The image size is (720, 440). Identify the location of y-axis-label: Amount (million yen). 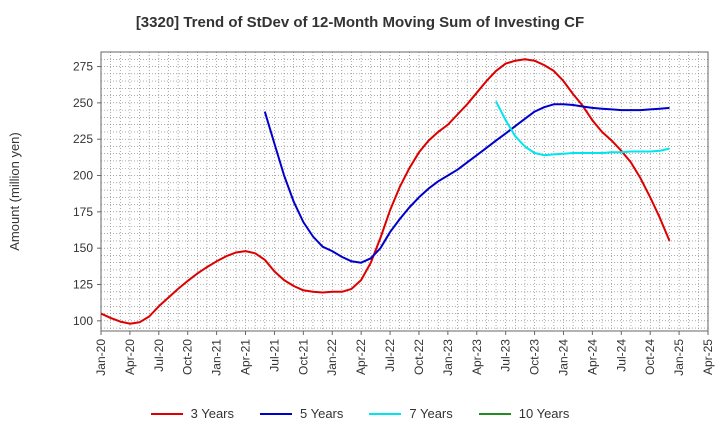
(14, 191).